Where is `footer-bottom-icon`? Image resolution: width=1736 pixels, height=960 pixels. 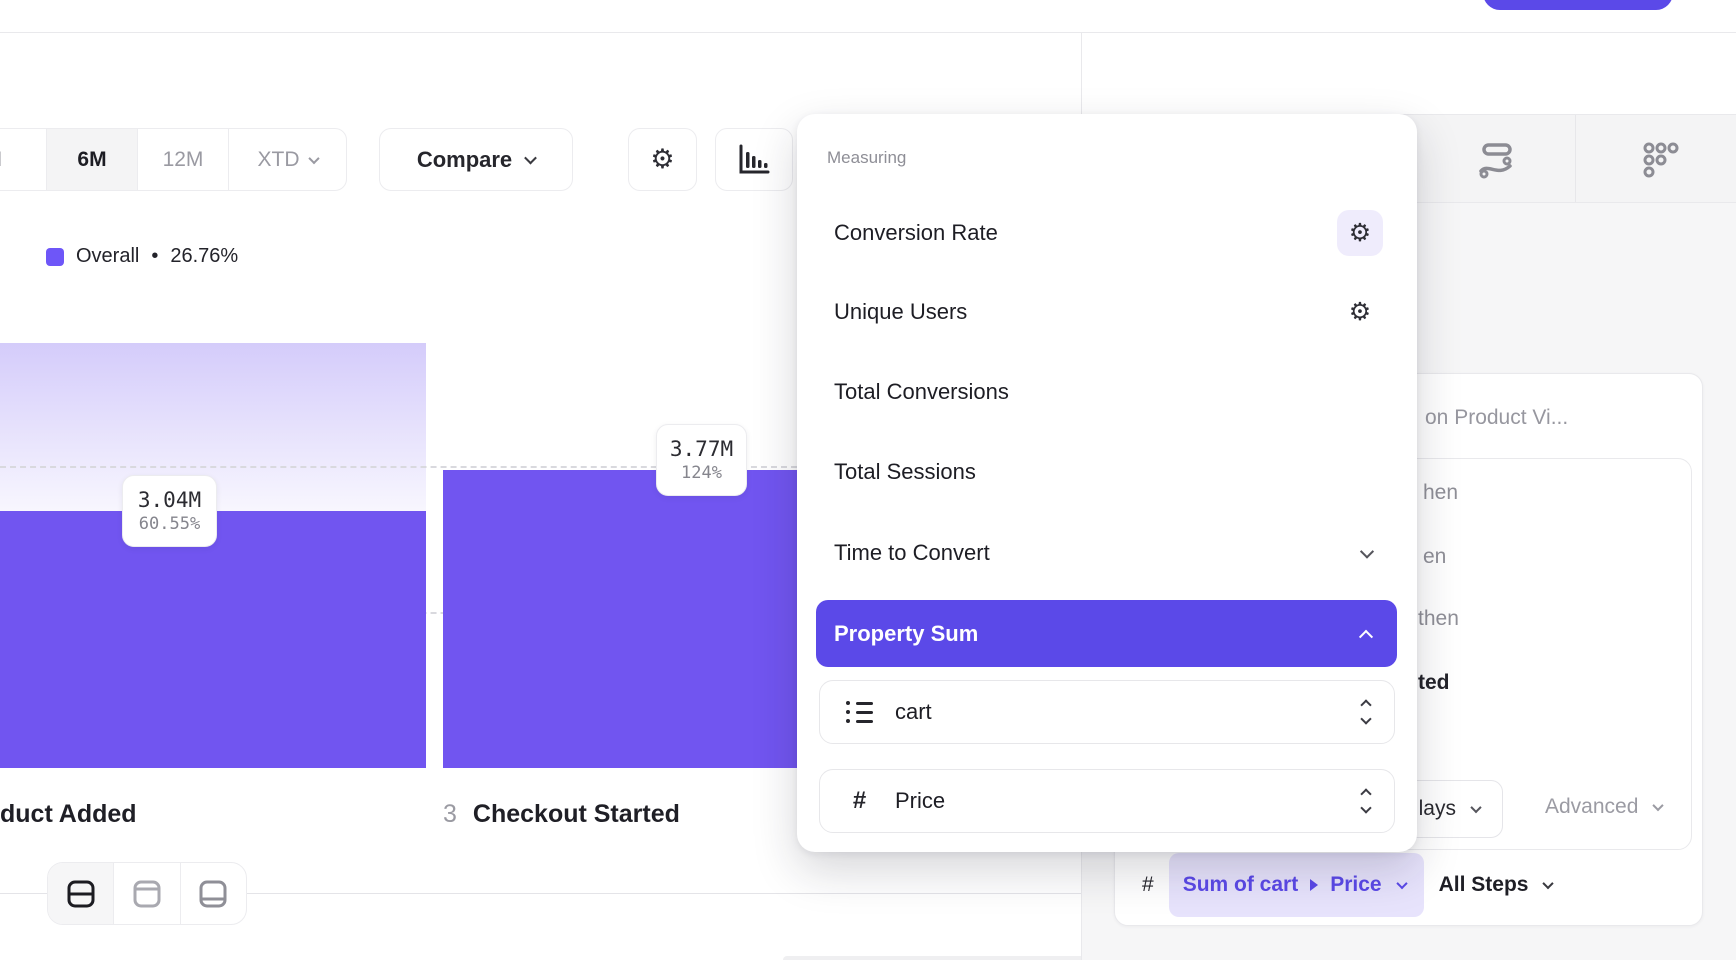 footer-bottom-icon is located at coordinates (213, 893).